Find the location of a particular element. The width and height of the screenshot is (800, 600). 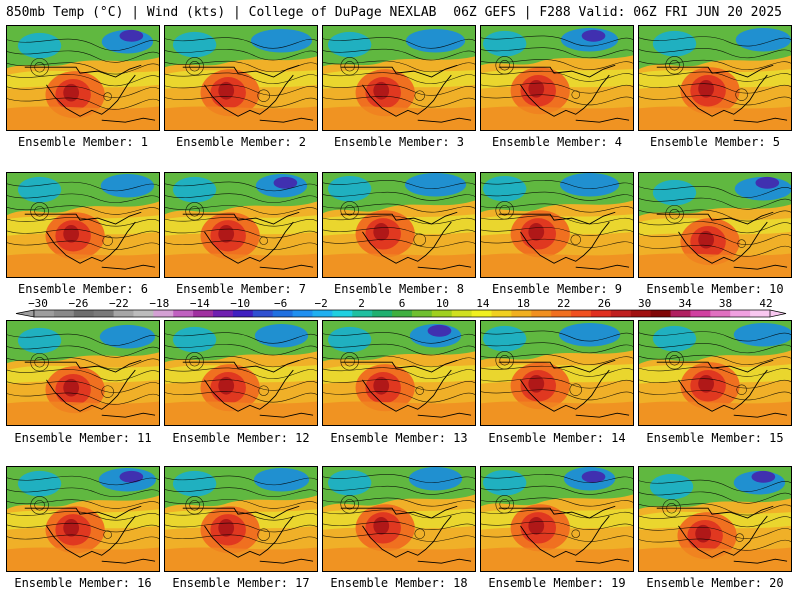

ensemble-member-label: Ensemble Member: 16 is located at coordinates (83, 583).